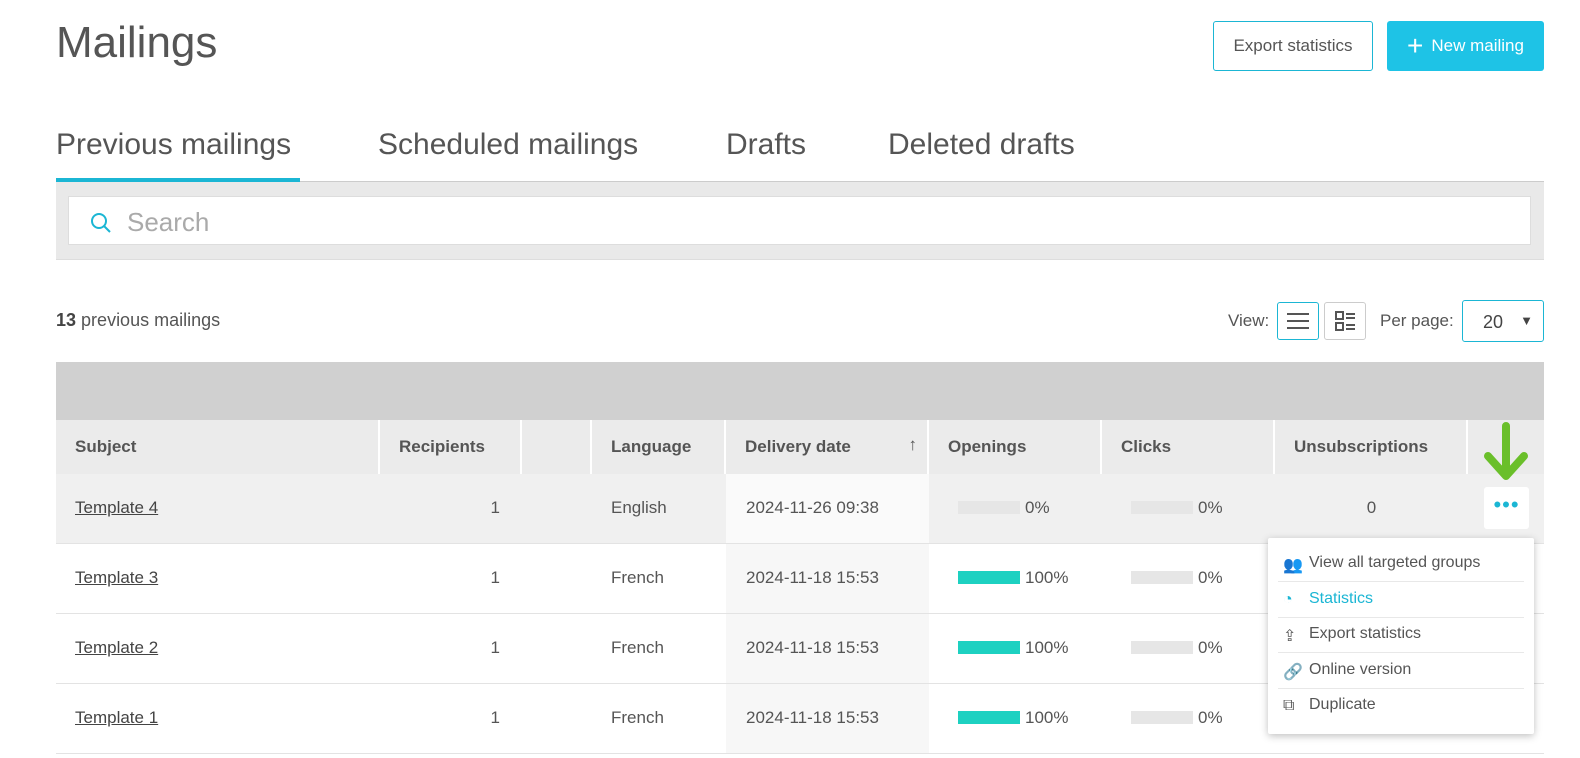 The image size is (1580, 758). Describe the element at coordinates (1371, 447) in the screenshot. I see `col-unsubscriptions: Unsubscriptions` at that location.